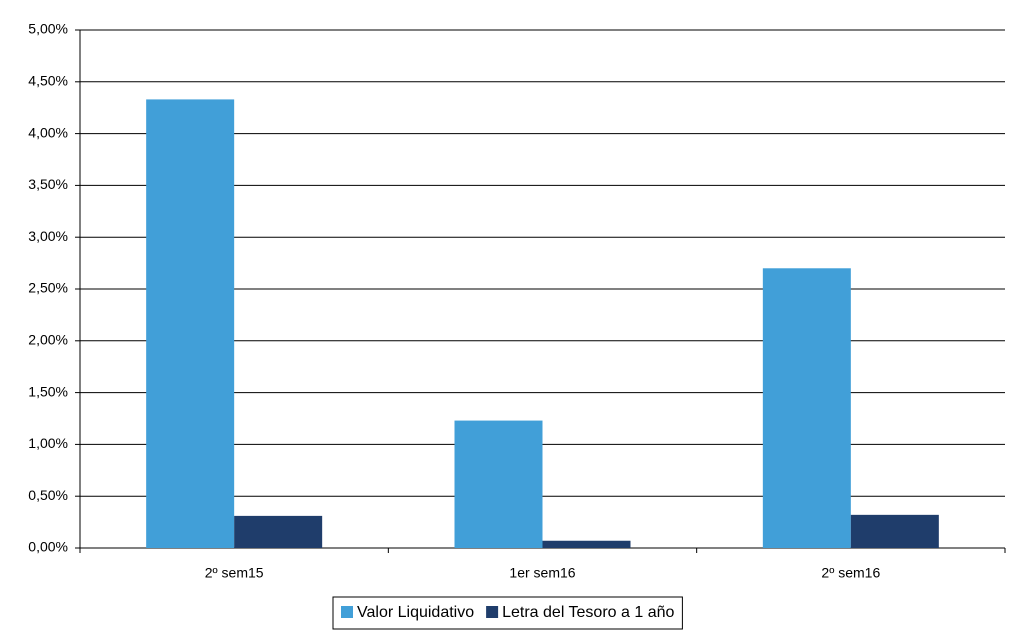  What do you see at coordinates (415, 612) in the screenshot?
I see `legend-label: Valor Liquidativo` at bounding box center [415, 612].